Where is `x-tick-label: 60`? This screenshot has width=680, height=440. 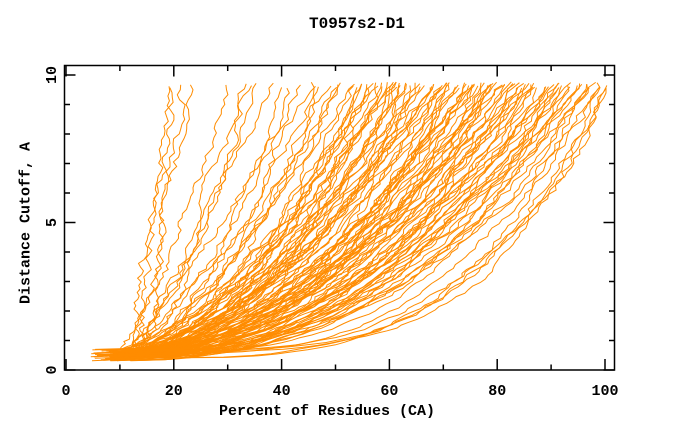
x-tick-label: 60 is located at coordinates (389, 391).